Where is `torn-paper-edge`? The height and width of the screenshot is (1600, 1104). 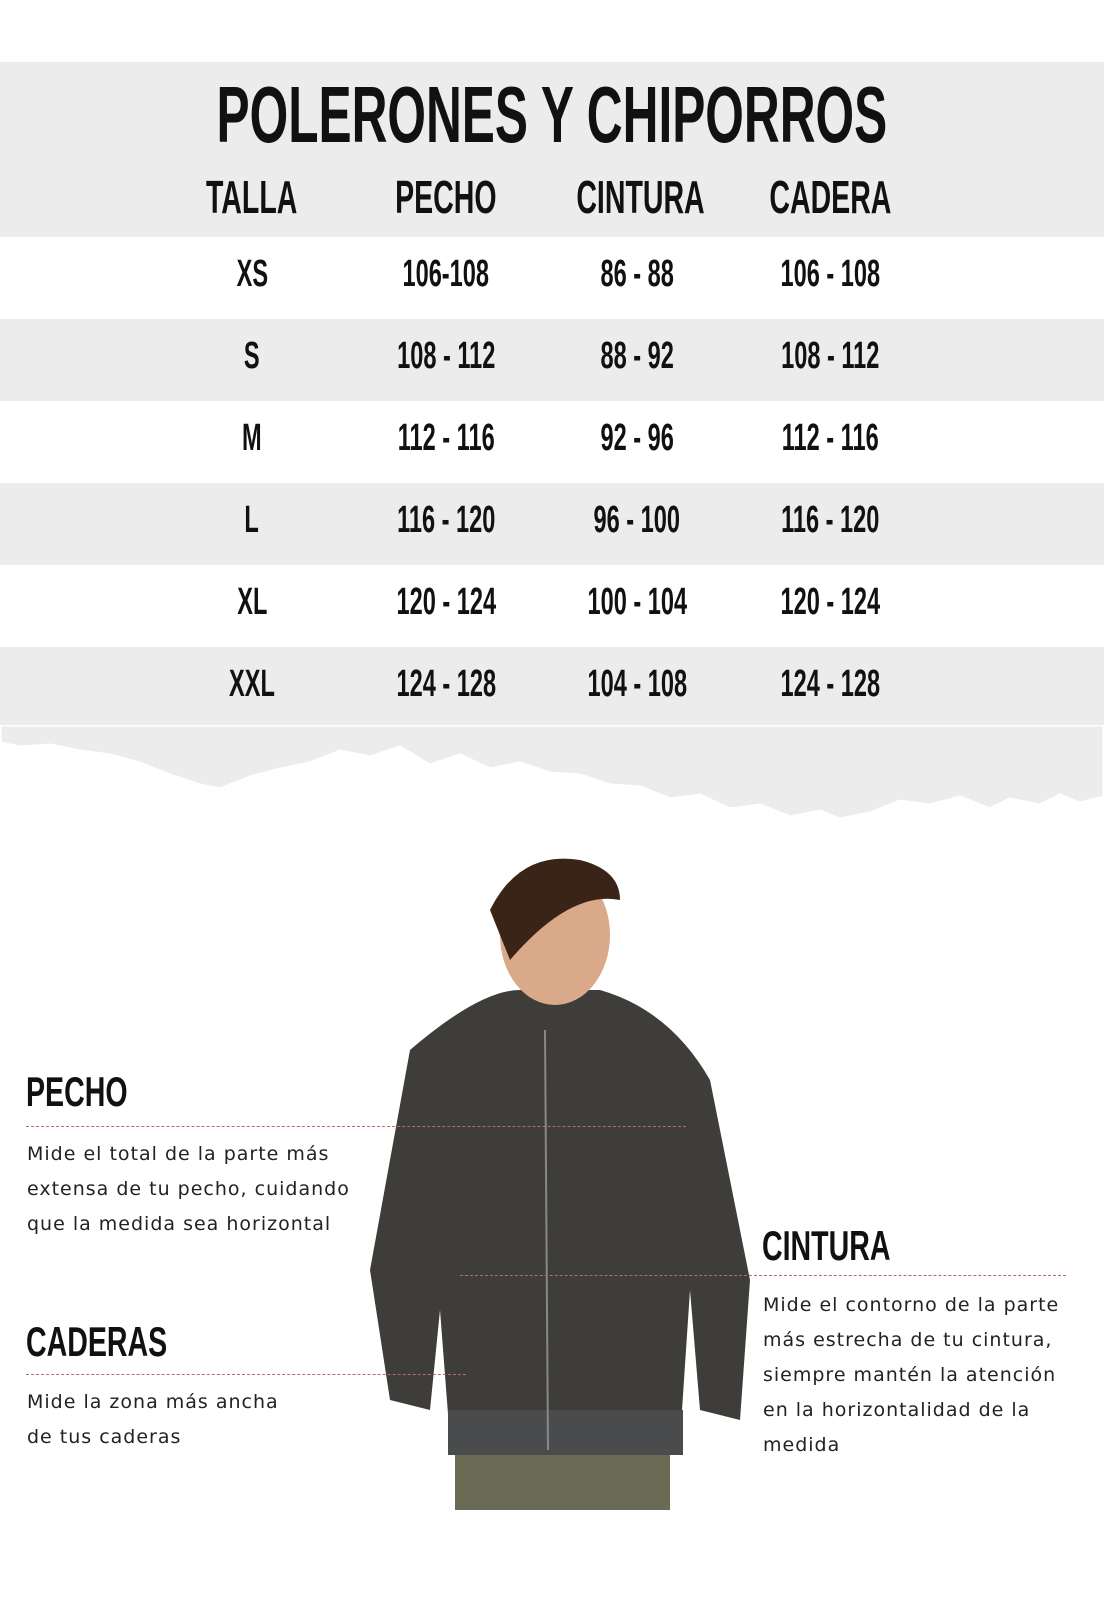
torn-paper-edge is located at coordinates (552, 773).